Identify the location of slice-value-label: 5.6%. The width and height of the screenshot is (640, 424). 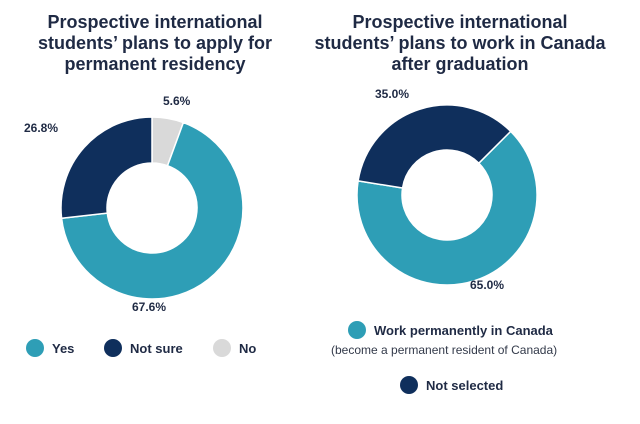
(177, 101).